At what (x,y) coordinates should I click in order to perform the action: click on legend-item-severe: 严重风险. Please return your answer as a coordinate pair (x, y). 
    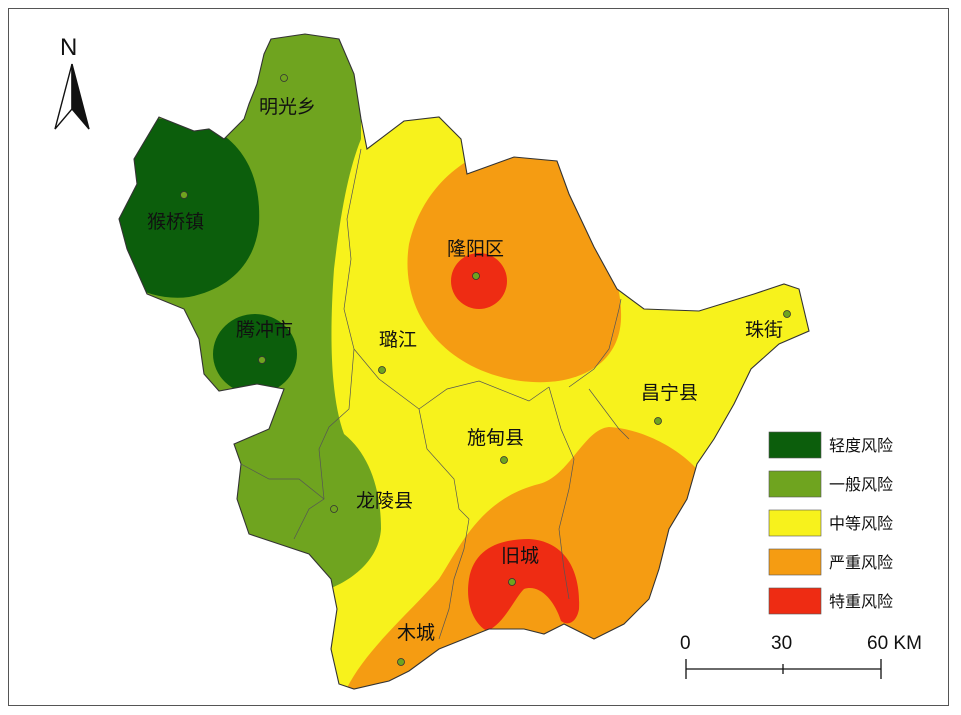
    Looking at the image, I should click on (830, 562).